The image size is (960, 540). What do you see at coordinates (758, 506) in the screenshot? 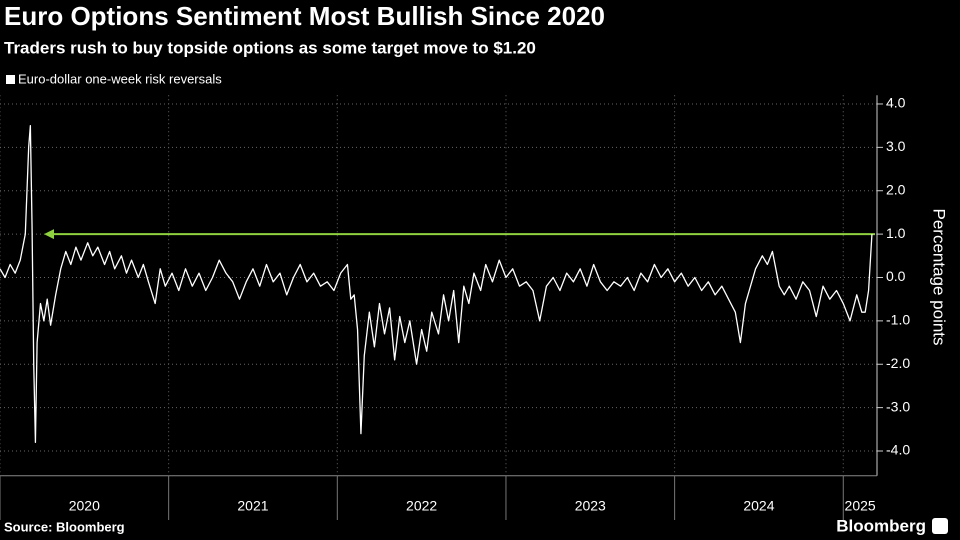
I see `x-tick-label: 2024` at bounding box center [758, 506].